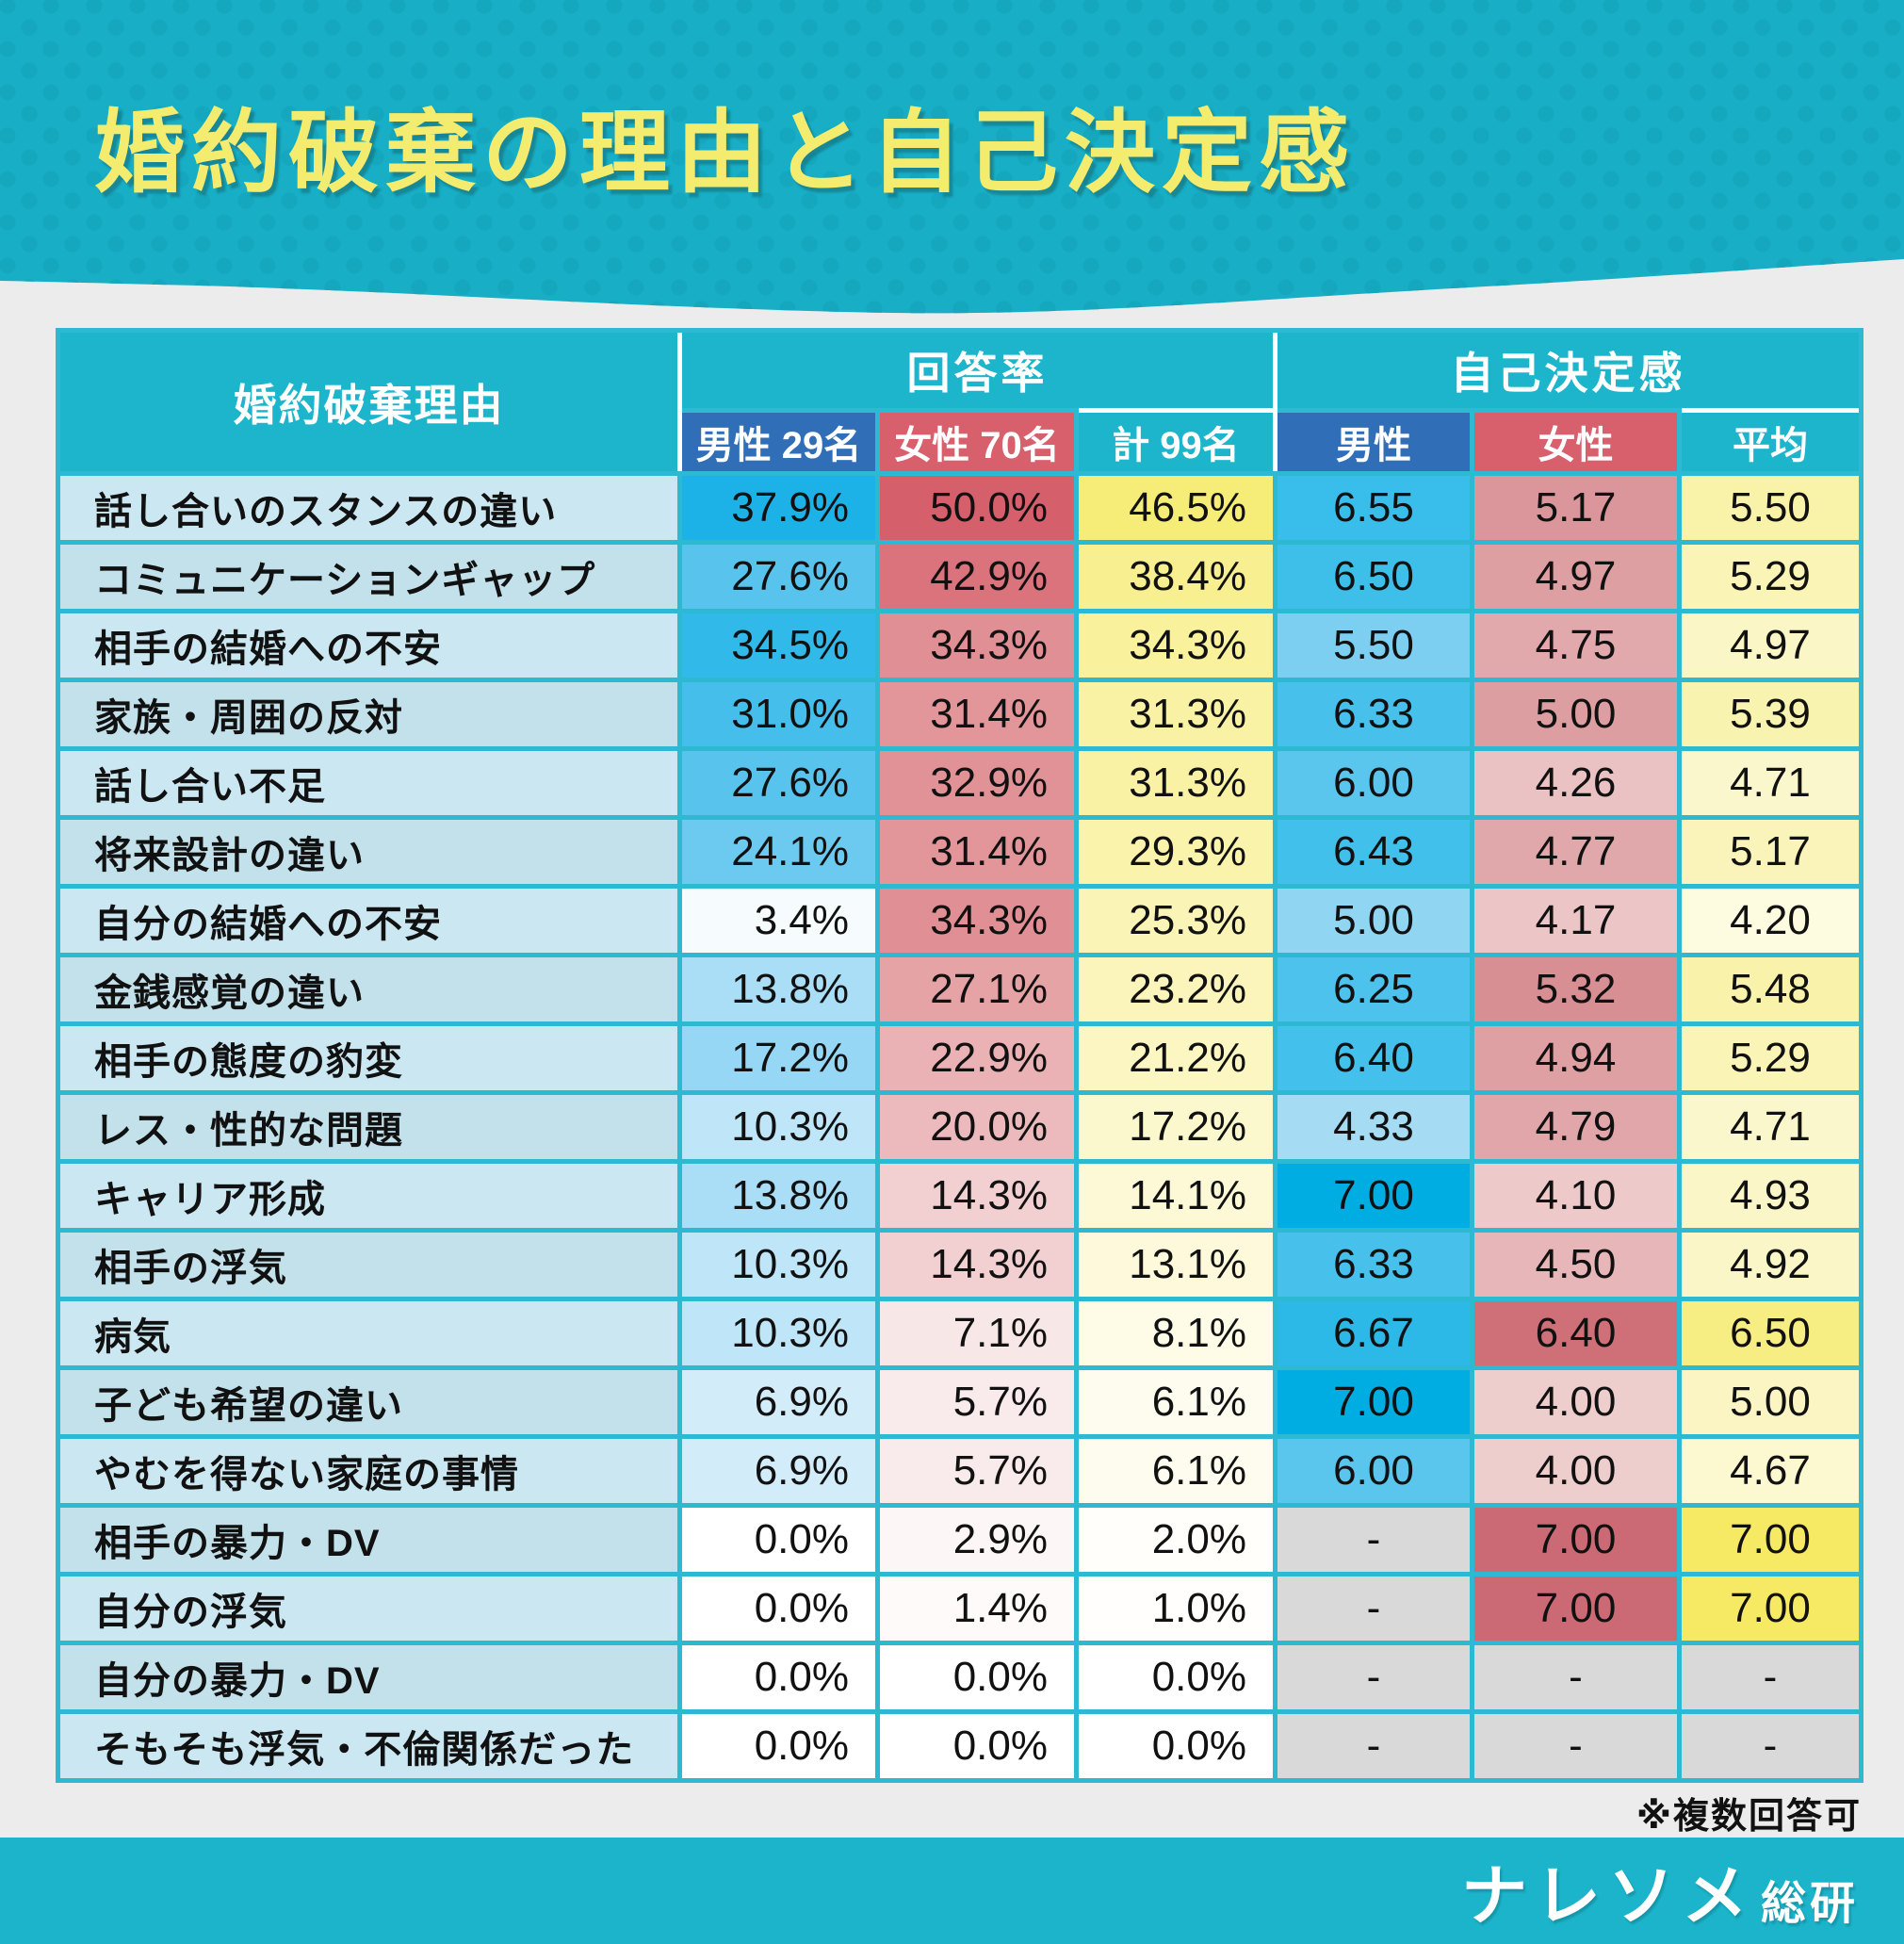 This screenshot has width=1904, height=1944. What do you see at coordinates (1176, 1127) in the screenshot?
I see `data-cell: 17.2%` at bounding box center [1176, 1127].